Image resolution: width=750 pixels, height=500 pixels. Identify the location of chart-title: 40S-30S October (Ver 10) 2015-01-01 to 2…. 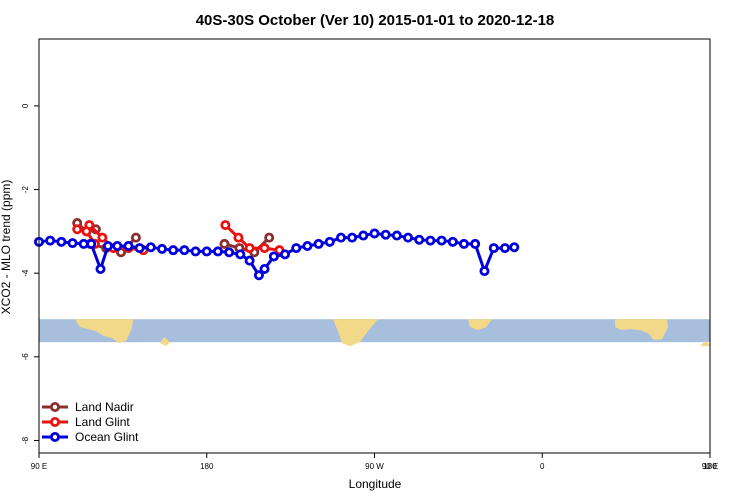
(375, 20).